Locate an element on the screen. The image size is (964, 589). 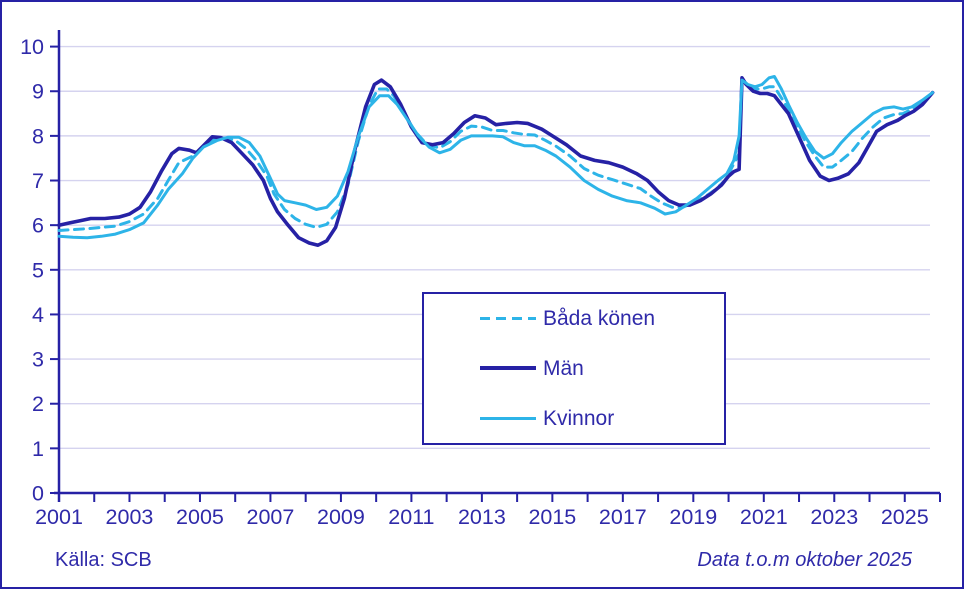
y-tick-label-10: 10 is located at coordinates (32, 47).